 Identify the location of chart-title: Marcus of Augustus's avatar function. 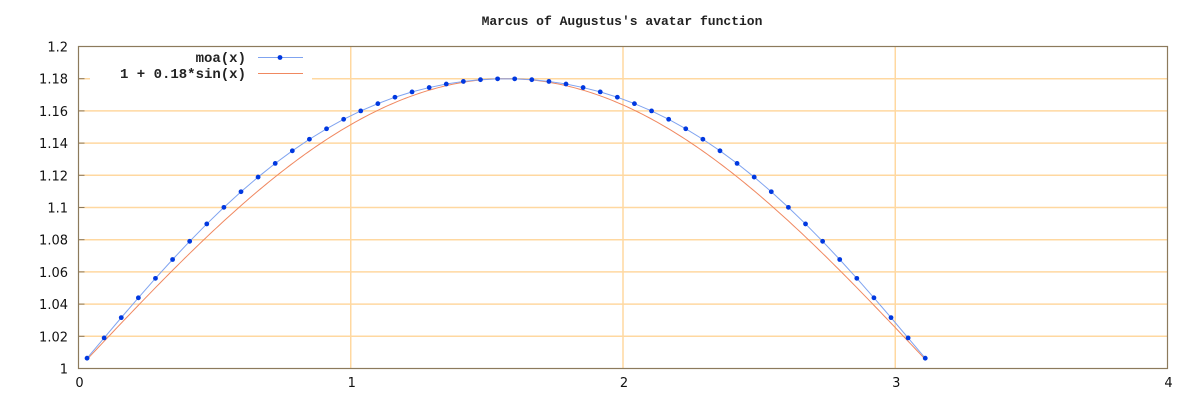
(622, 21).